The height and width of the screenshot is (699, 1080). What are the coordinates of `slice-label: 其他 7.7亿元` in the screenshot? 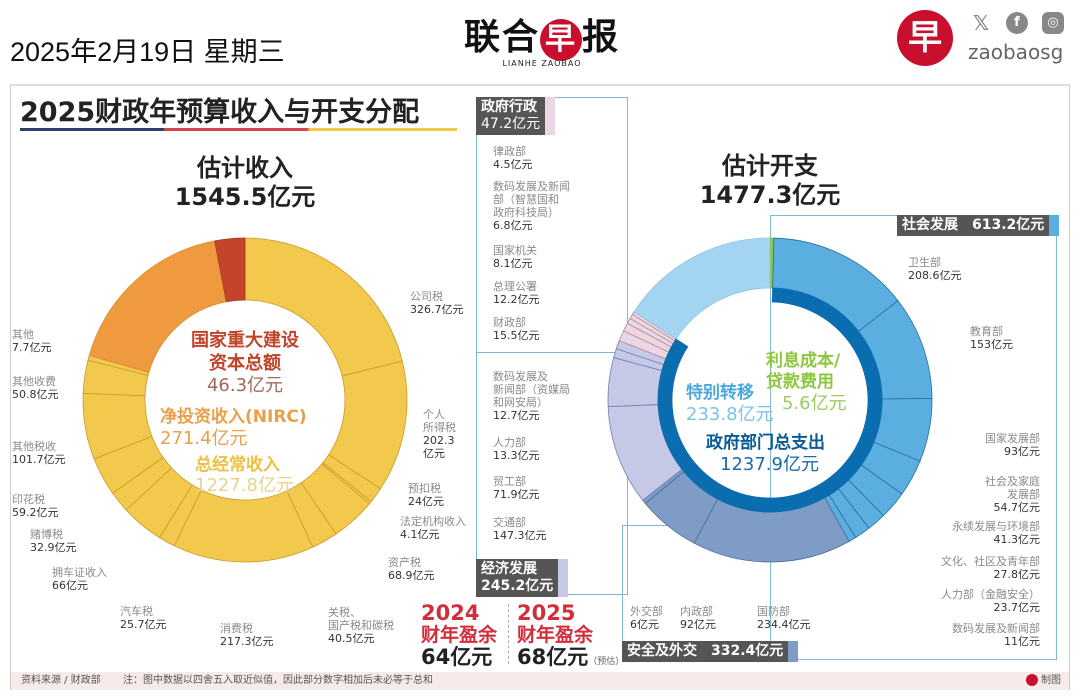 It's located at (32, 341).